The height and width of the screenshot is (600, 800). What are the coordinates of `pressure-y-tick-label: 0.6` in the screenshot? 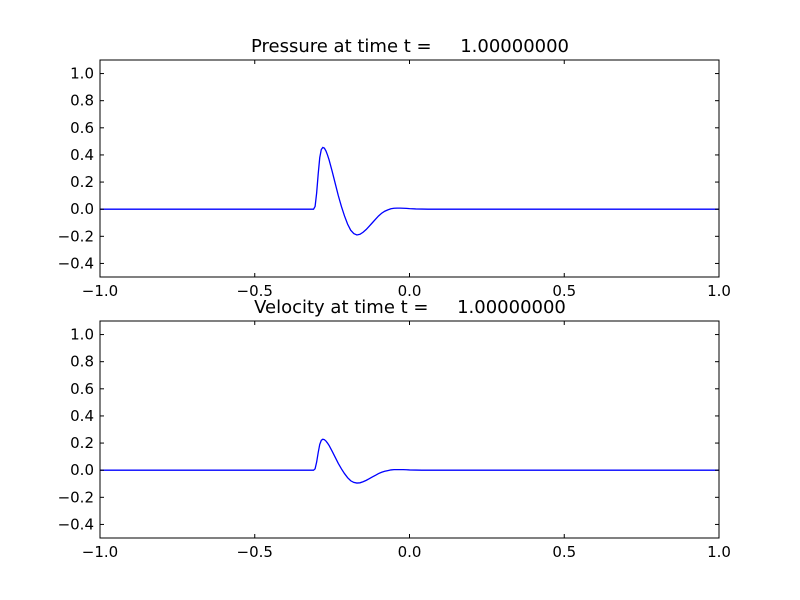 It's located at (82, 128).